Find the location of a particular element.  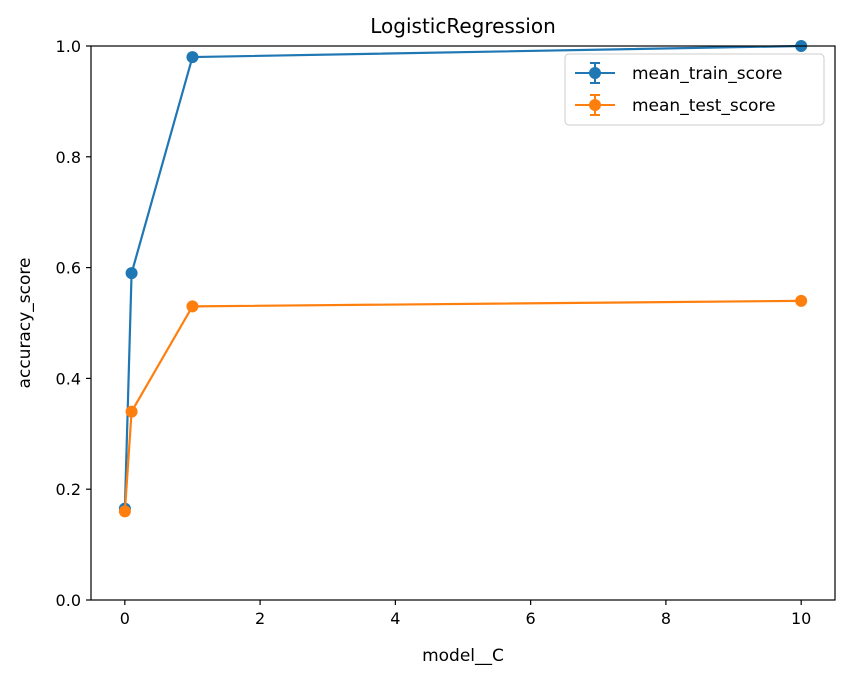

x-tick-label: 8 is located at coordinates (666, 618).